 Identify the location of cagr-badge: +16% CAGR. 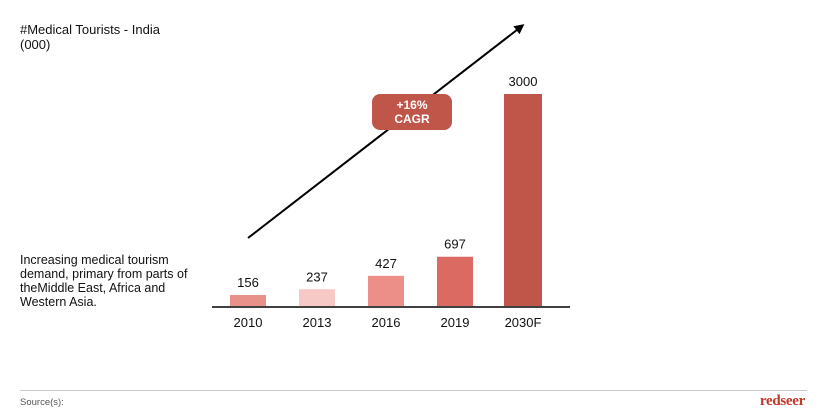
(412, 112).